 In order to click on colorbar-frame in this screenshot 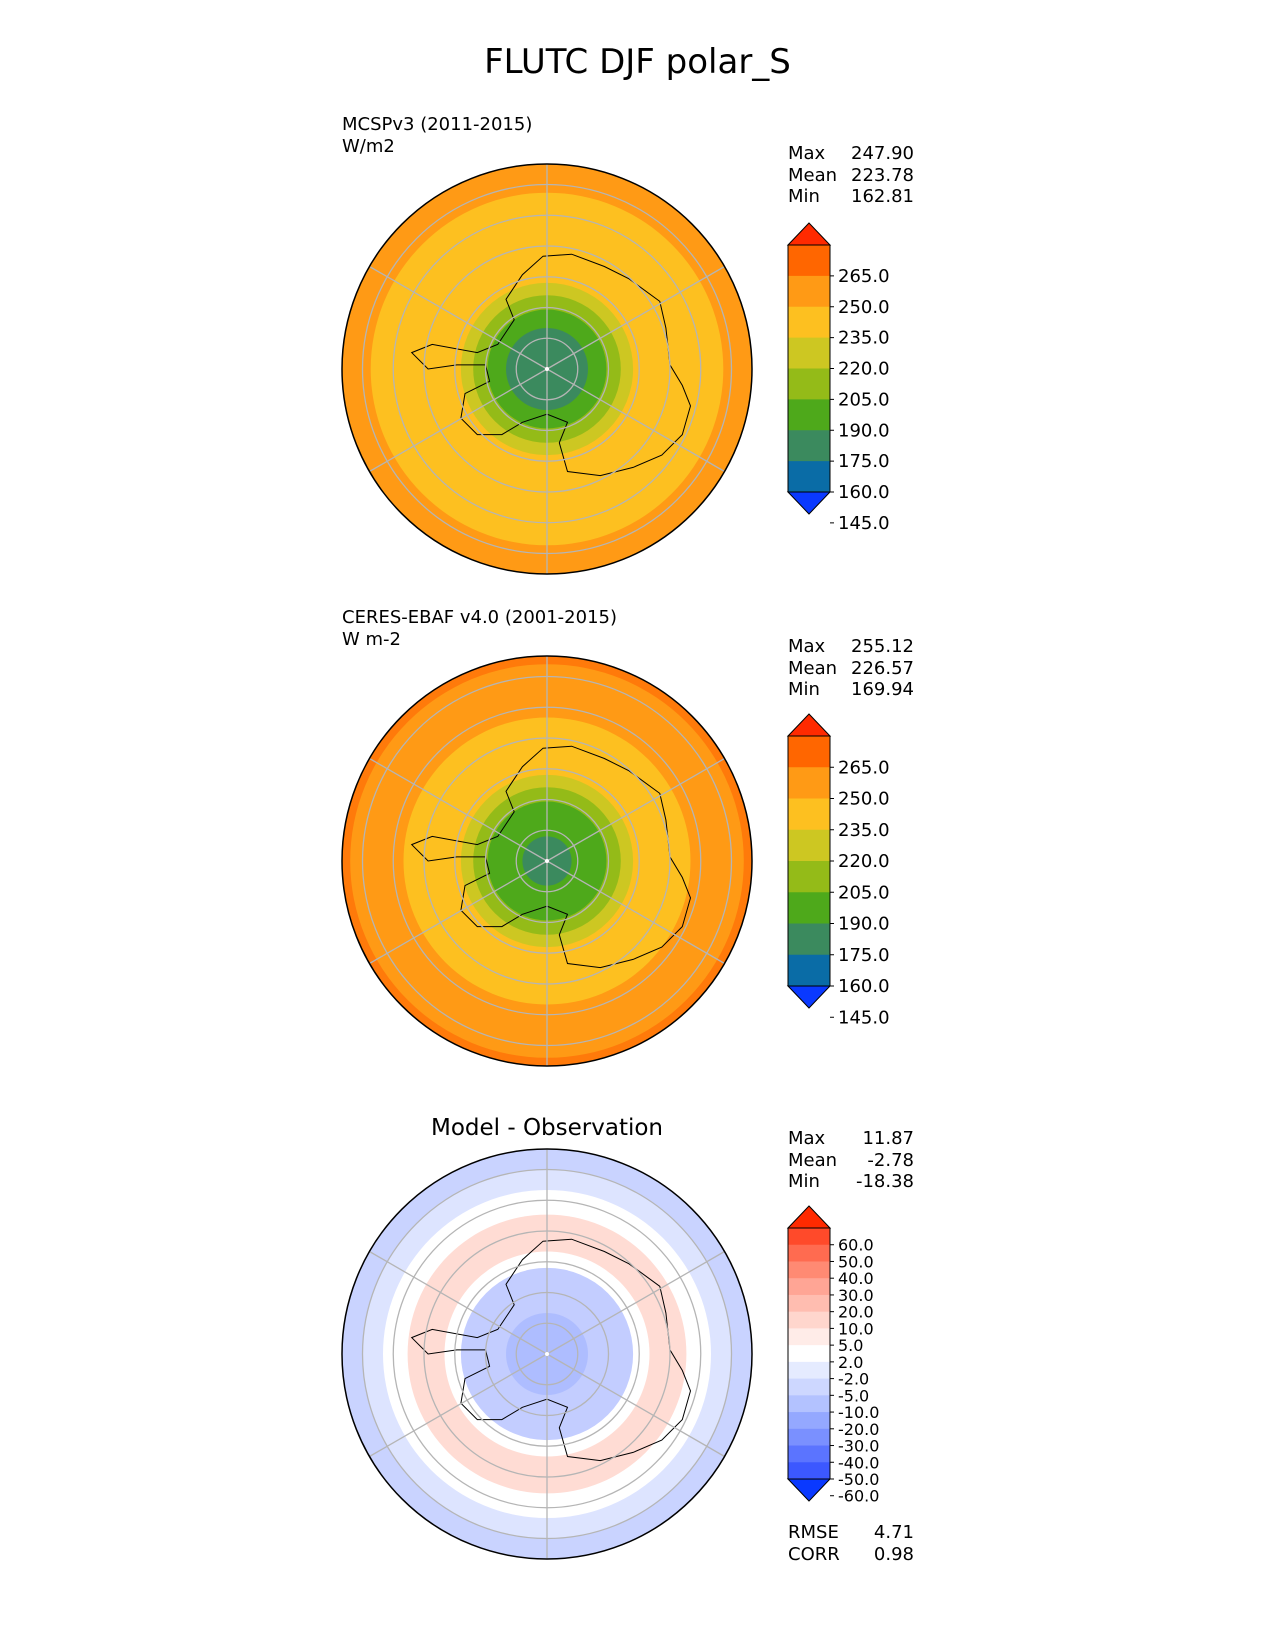, I will do `click(809, 1353)`.